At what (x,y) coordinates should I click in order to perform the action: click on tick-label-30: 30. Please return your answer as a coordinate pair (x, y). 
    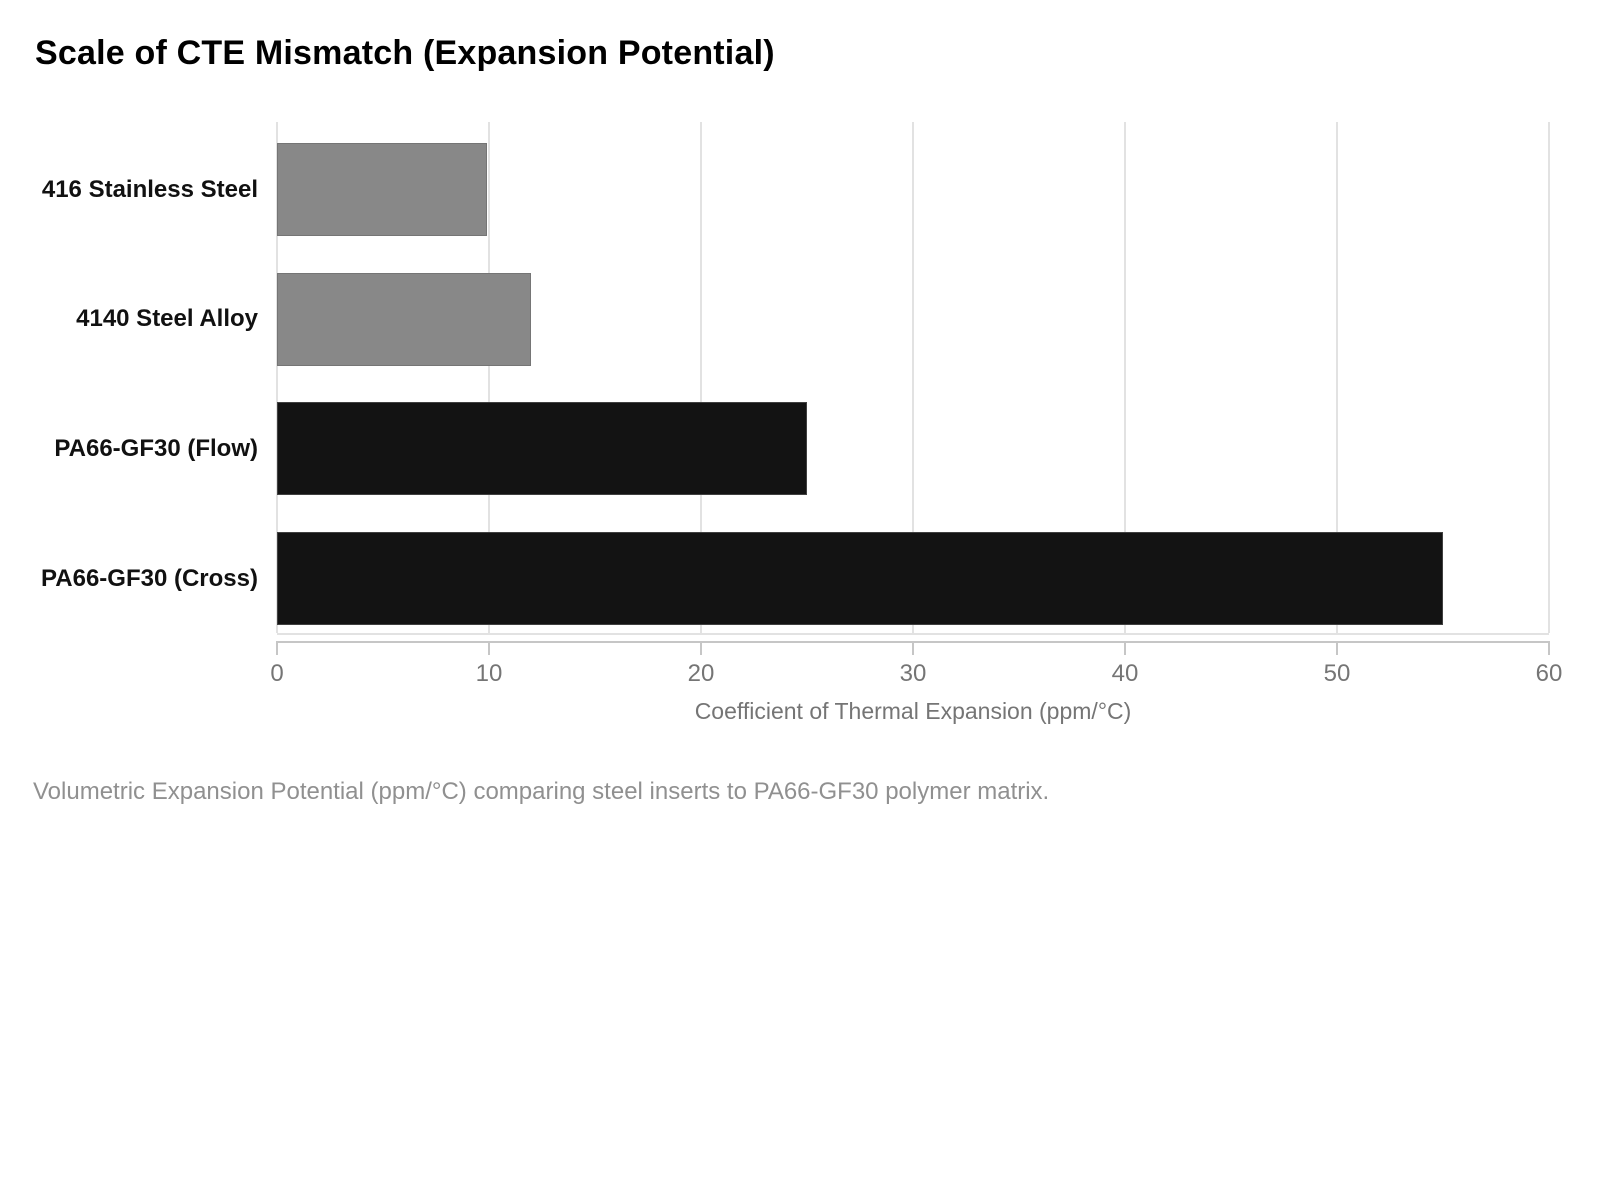
    Looking at the image, I should click on (913, 673).